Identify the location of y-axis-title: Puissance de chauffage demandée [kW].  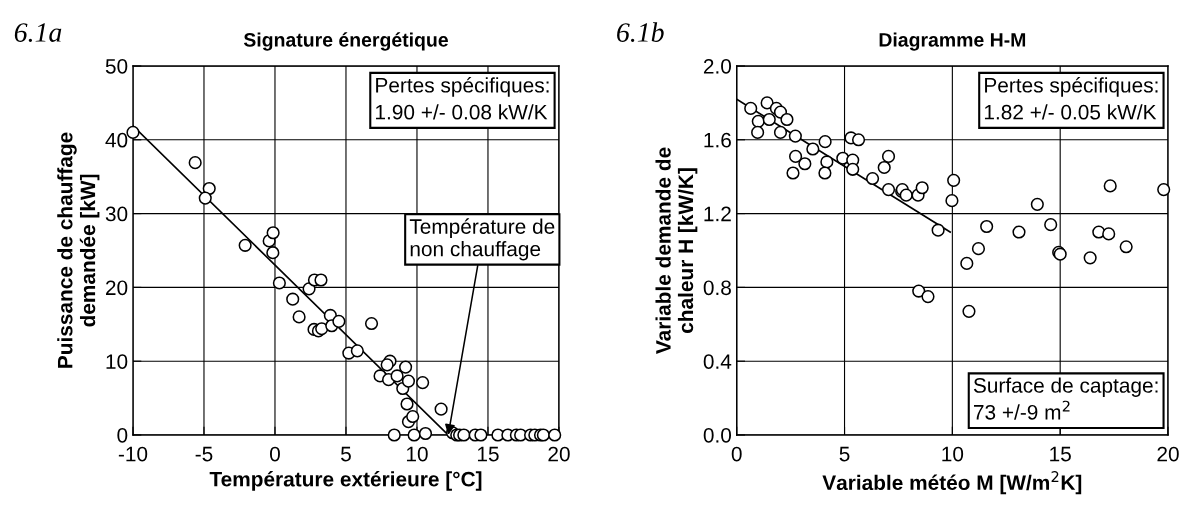
(78, 250).